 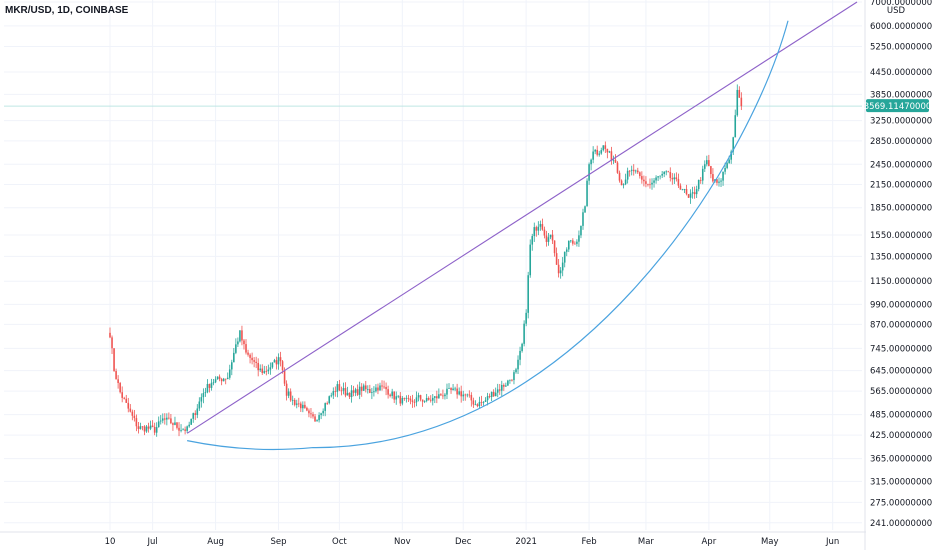 I want to click on price-tick-label: 315.00000000, so click(x=901, y=482).